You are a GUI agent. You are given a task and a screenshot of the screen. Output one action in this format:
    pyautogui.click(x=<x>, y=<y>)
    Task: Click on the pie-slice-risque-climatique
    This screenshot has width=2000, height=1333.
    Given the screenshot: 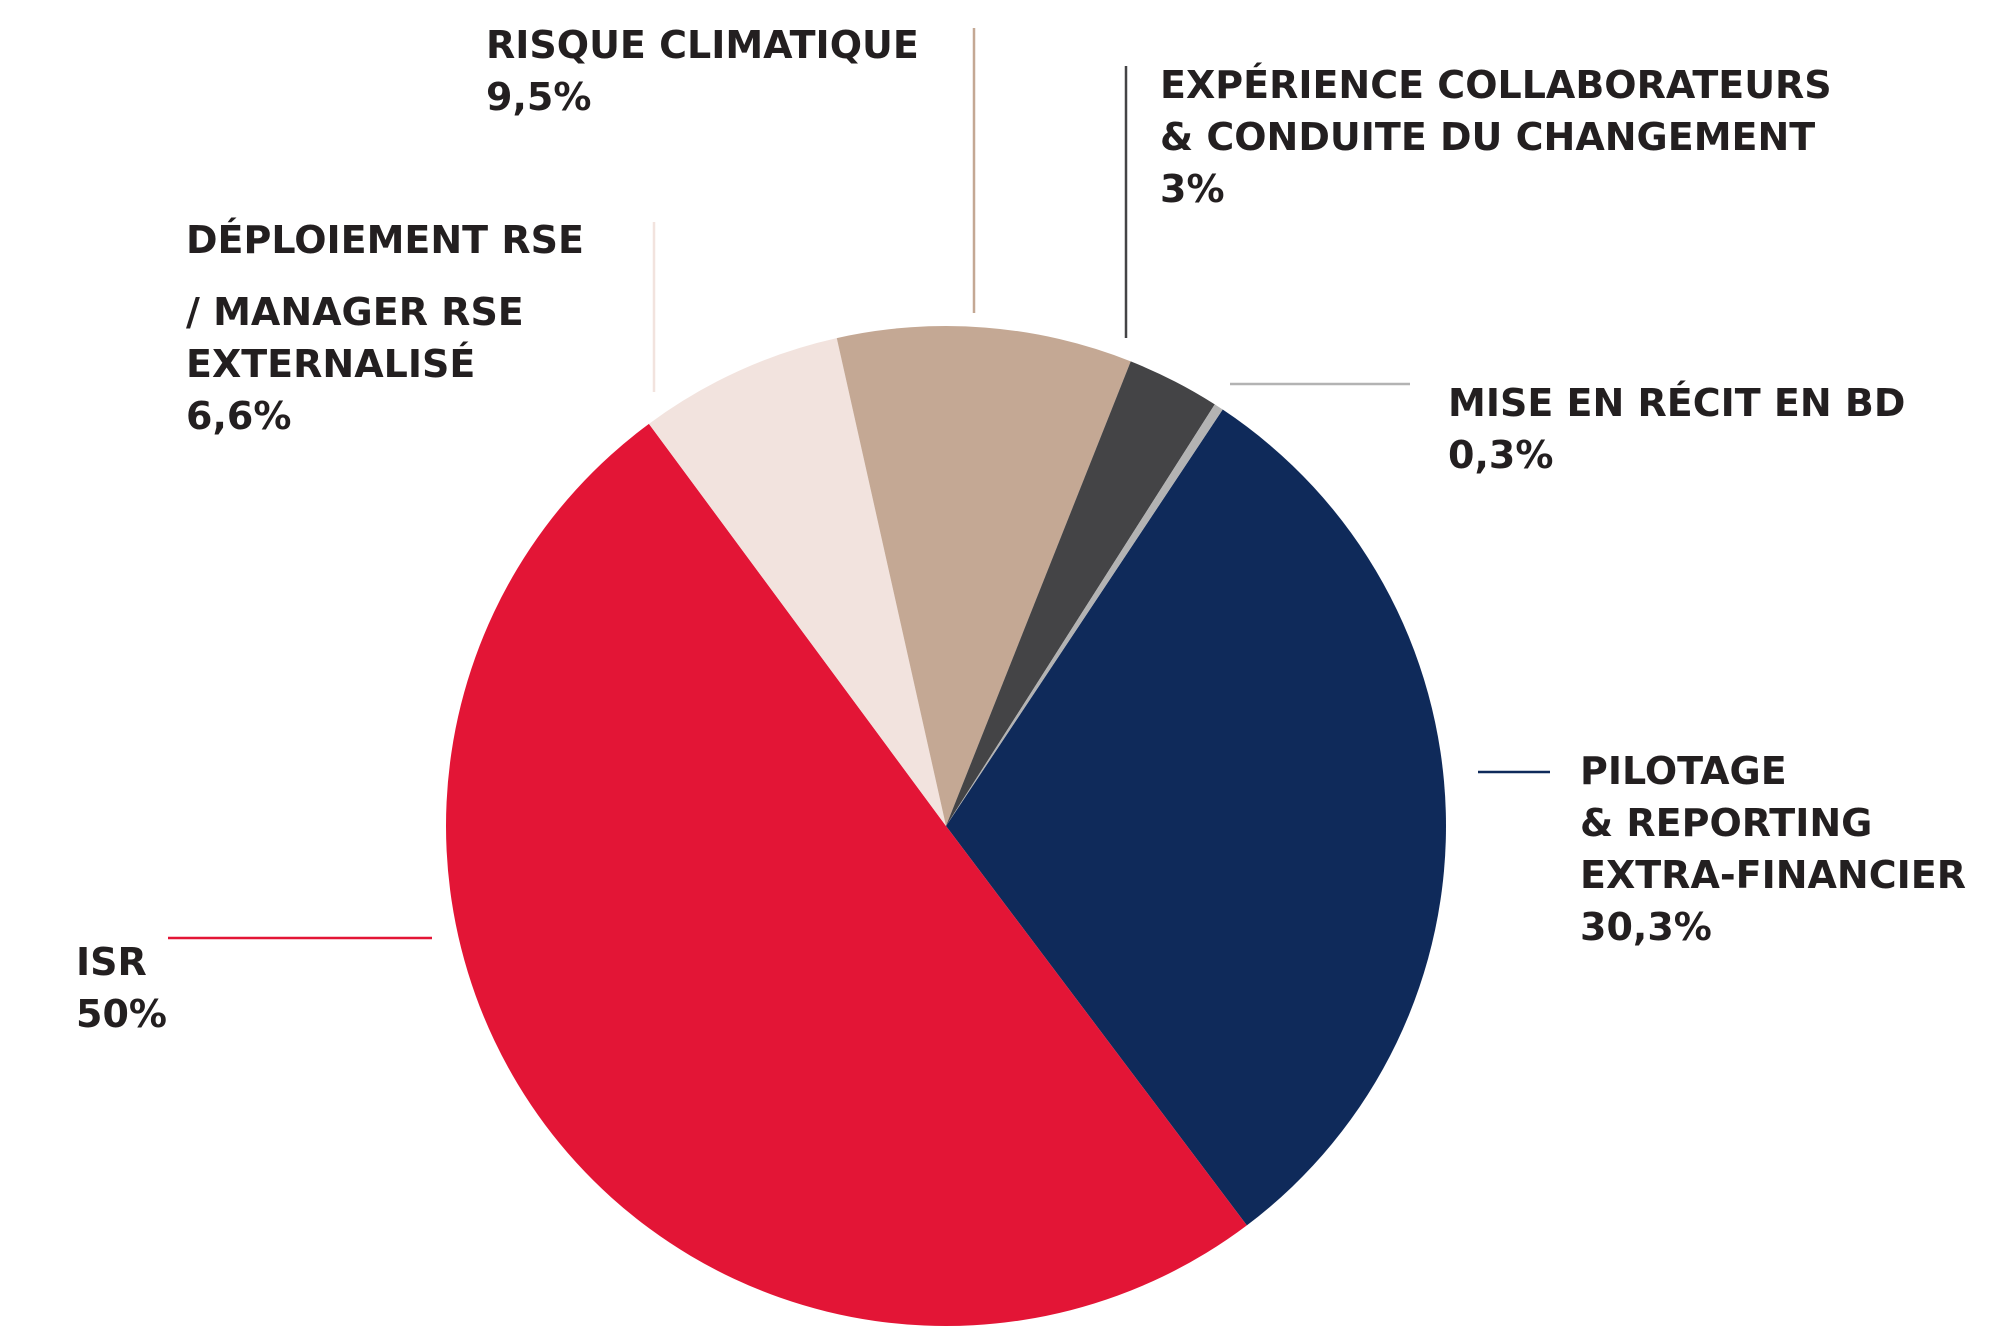 What is the action you would take?
    pyautogui.click(x=983, y=576)
    